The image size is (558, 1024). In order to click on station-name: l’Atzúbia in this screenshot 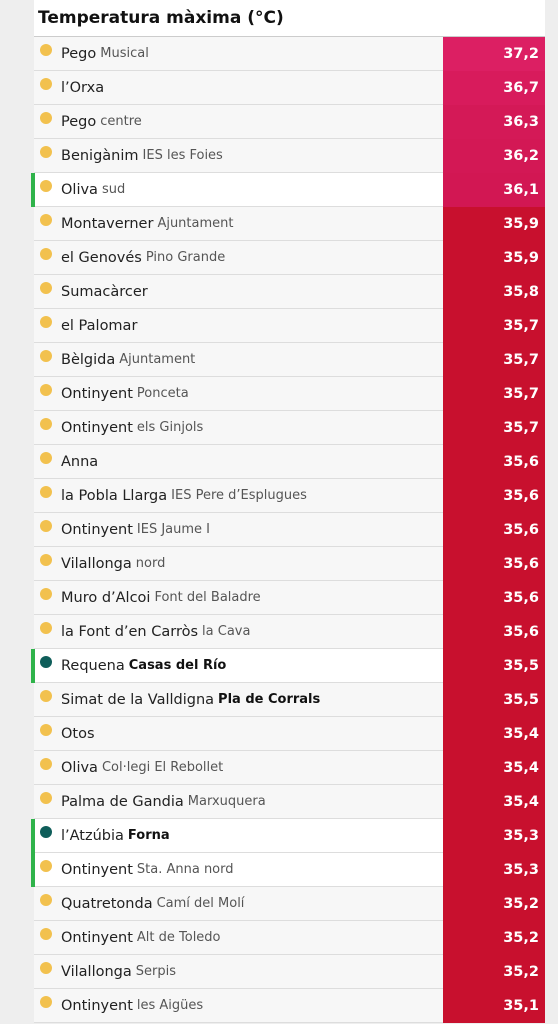, I will do `click(92, 835)`.